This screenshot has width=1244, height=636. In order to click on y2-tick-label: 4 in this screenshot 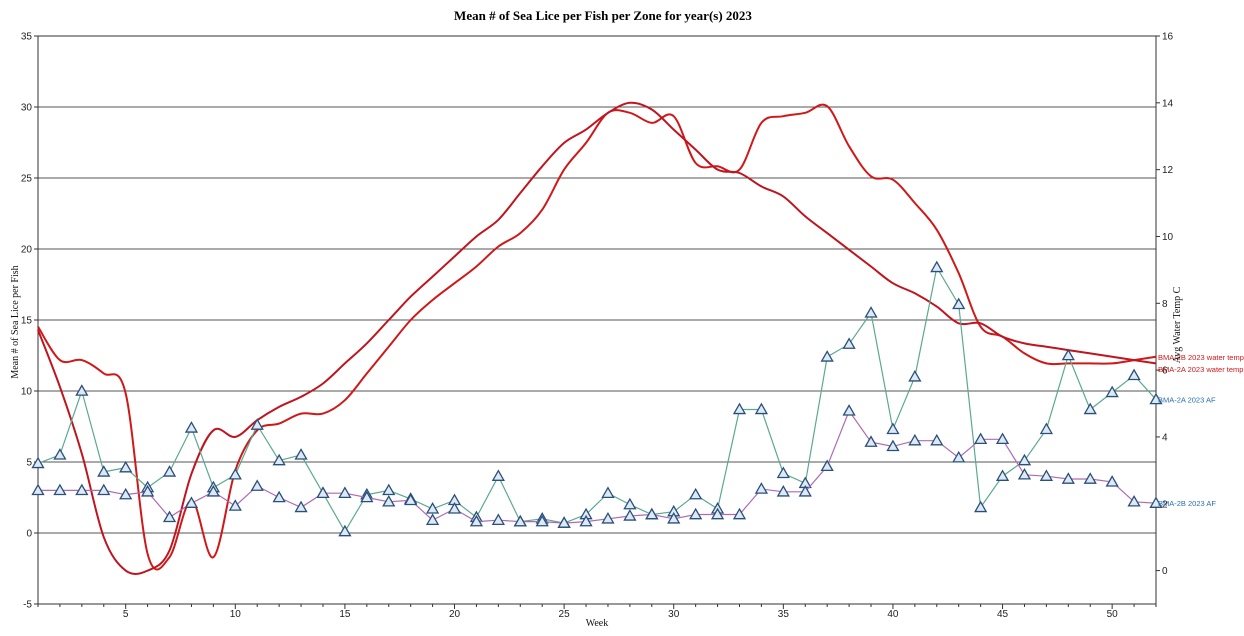, I will do `click(1165, 437)`.